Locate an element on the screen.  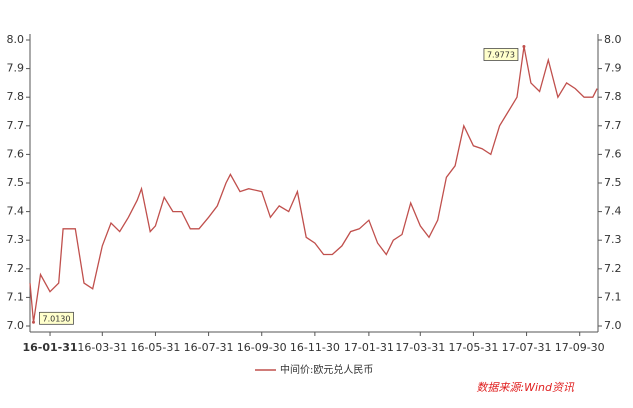
y-tick-label: 7.3 is located at coordinates (16, 239).